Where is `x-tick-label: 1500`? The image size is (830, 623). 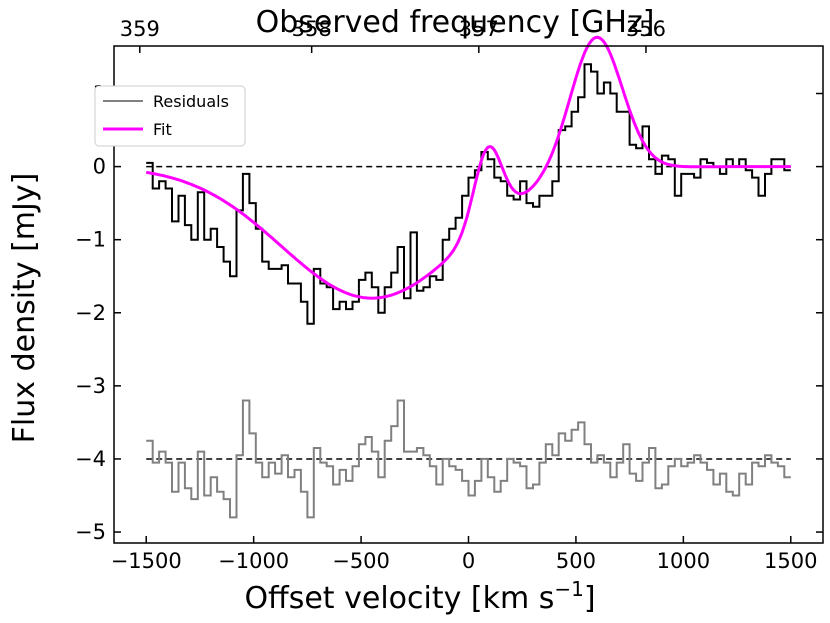 x-tick-label: 1500 is located at coordinates (790, 561).